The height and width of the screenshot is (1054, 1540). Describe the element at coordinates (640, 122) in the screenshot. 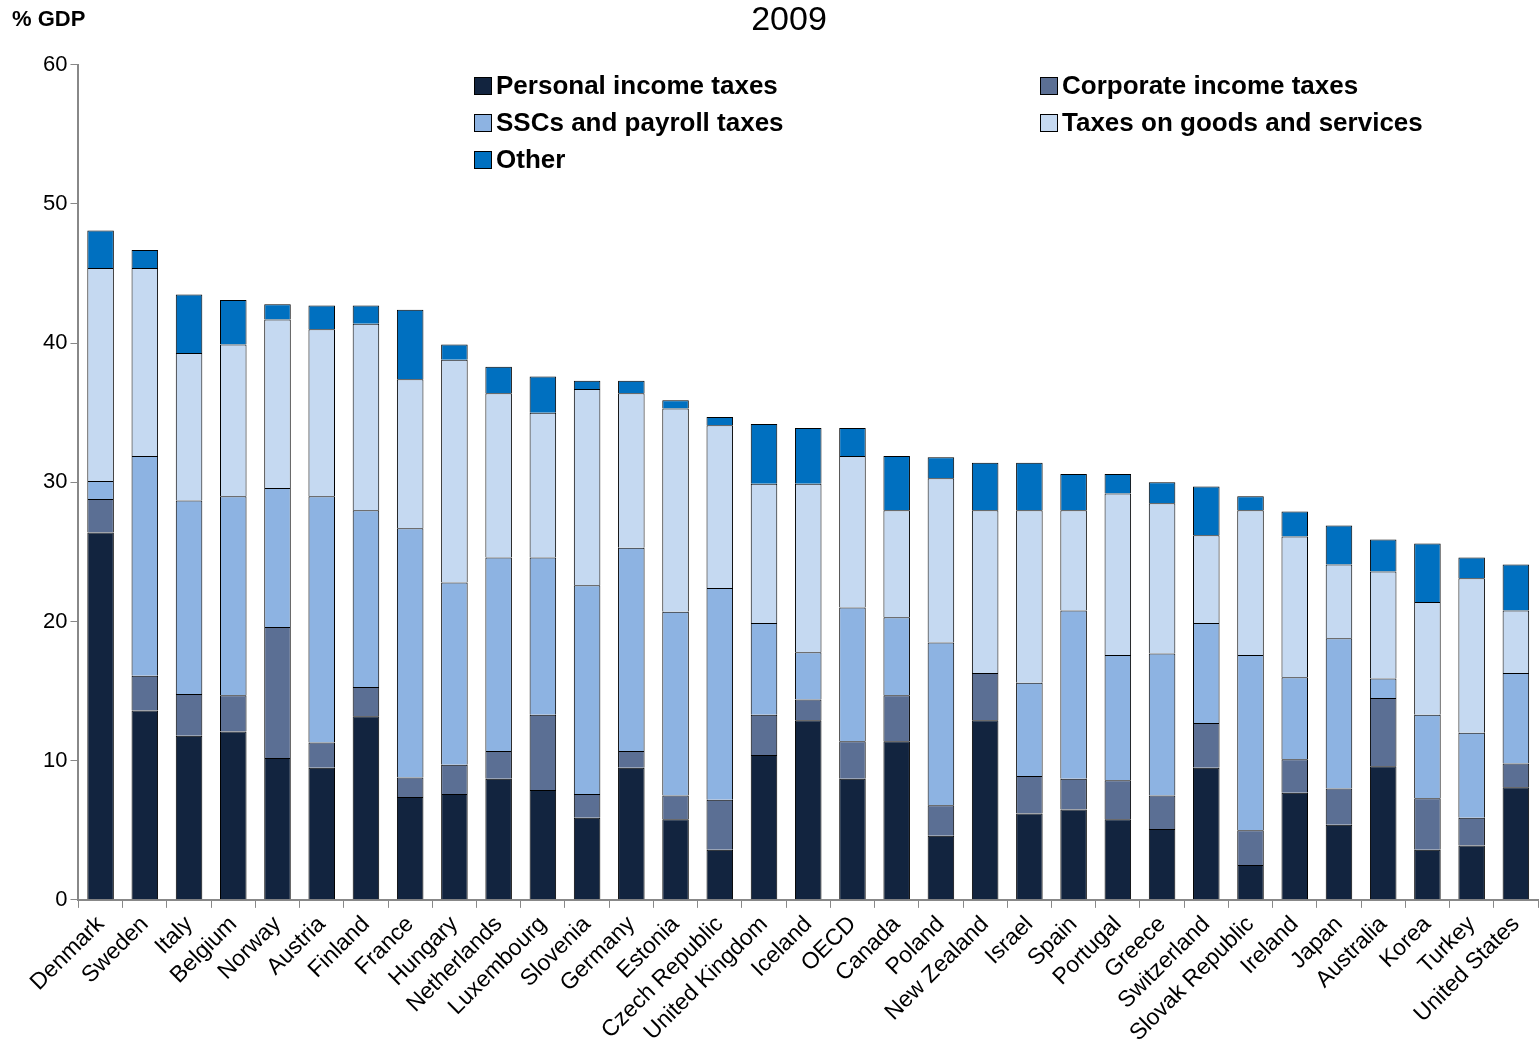

I see `legend-label: SSCs and payroll taxes` at that location.